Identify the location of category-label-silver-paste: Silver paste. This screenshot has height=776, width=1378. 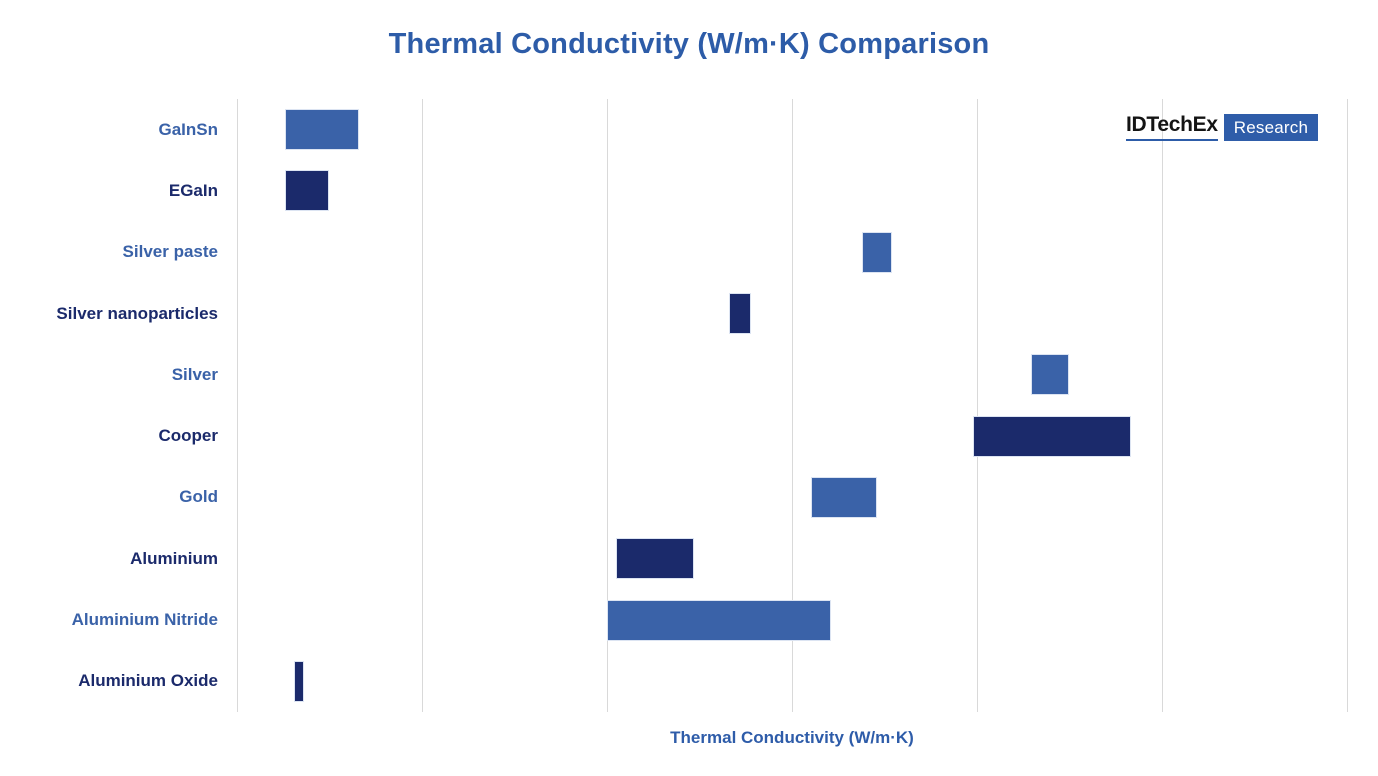
(170, 252).